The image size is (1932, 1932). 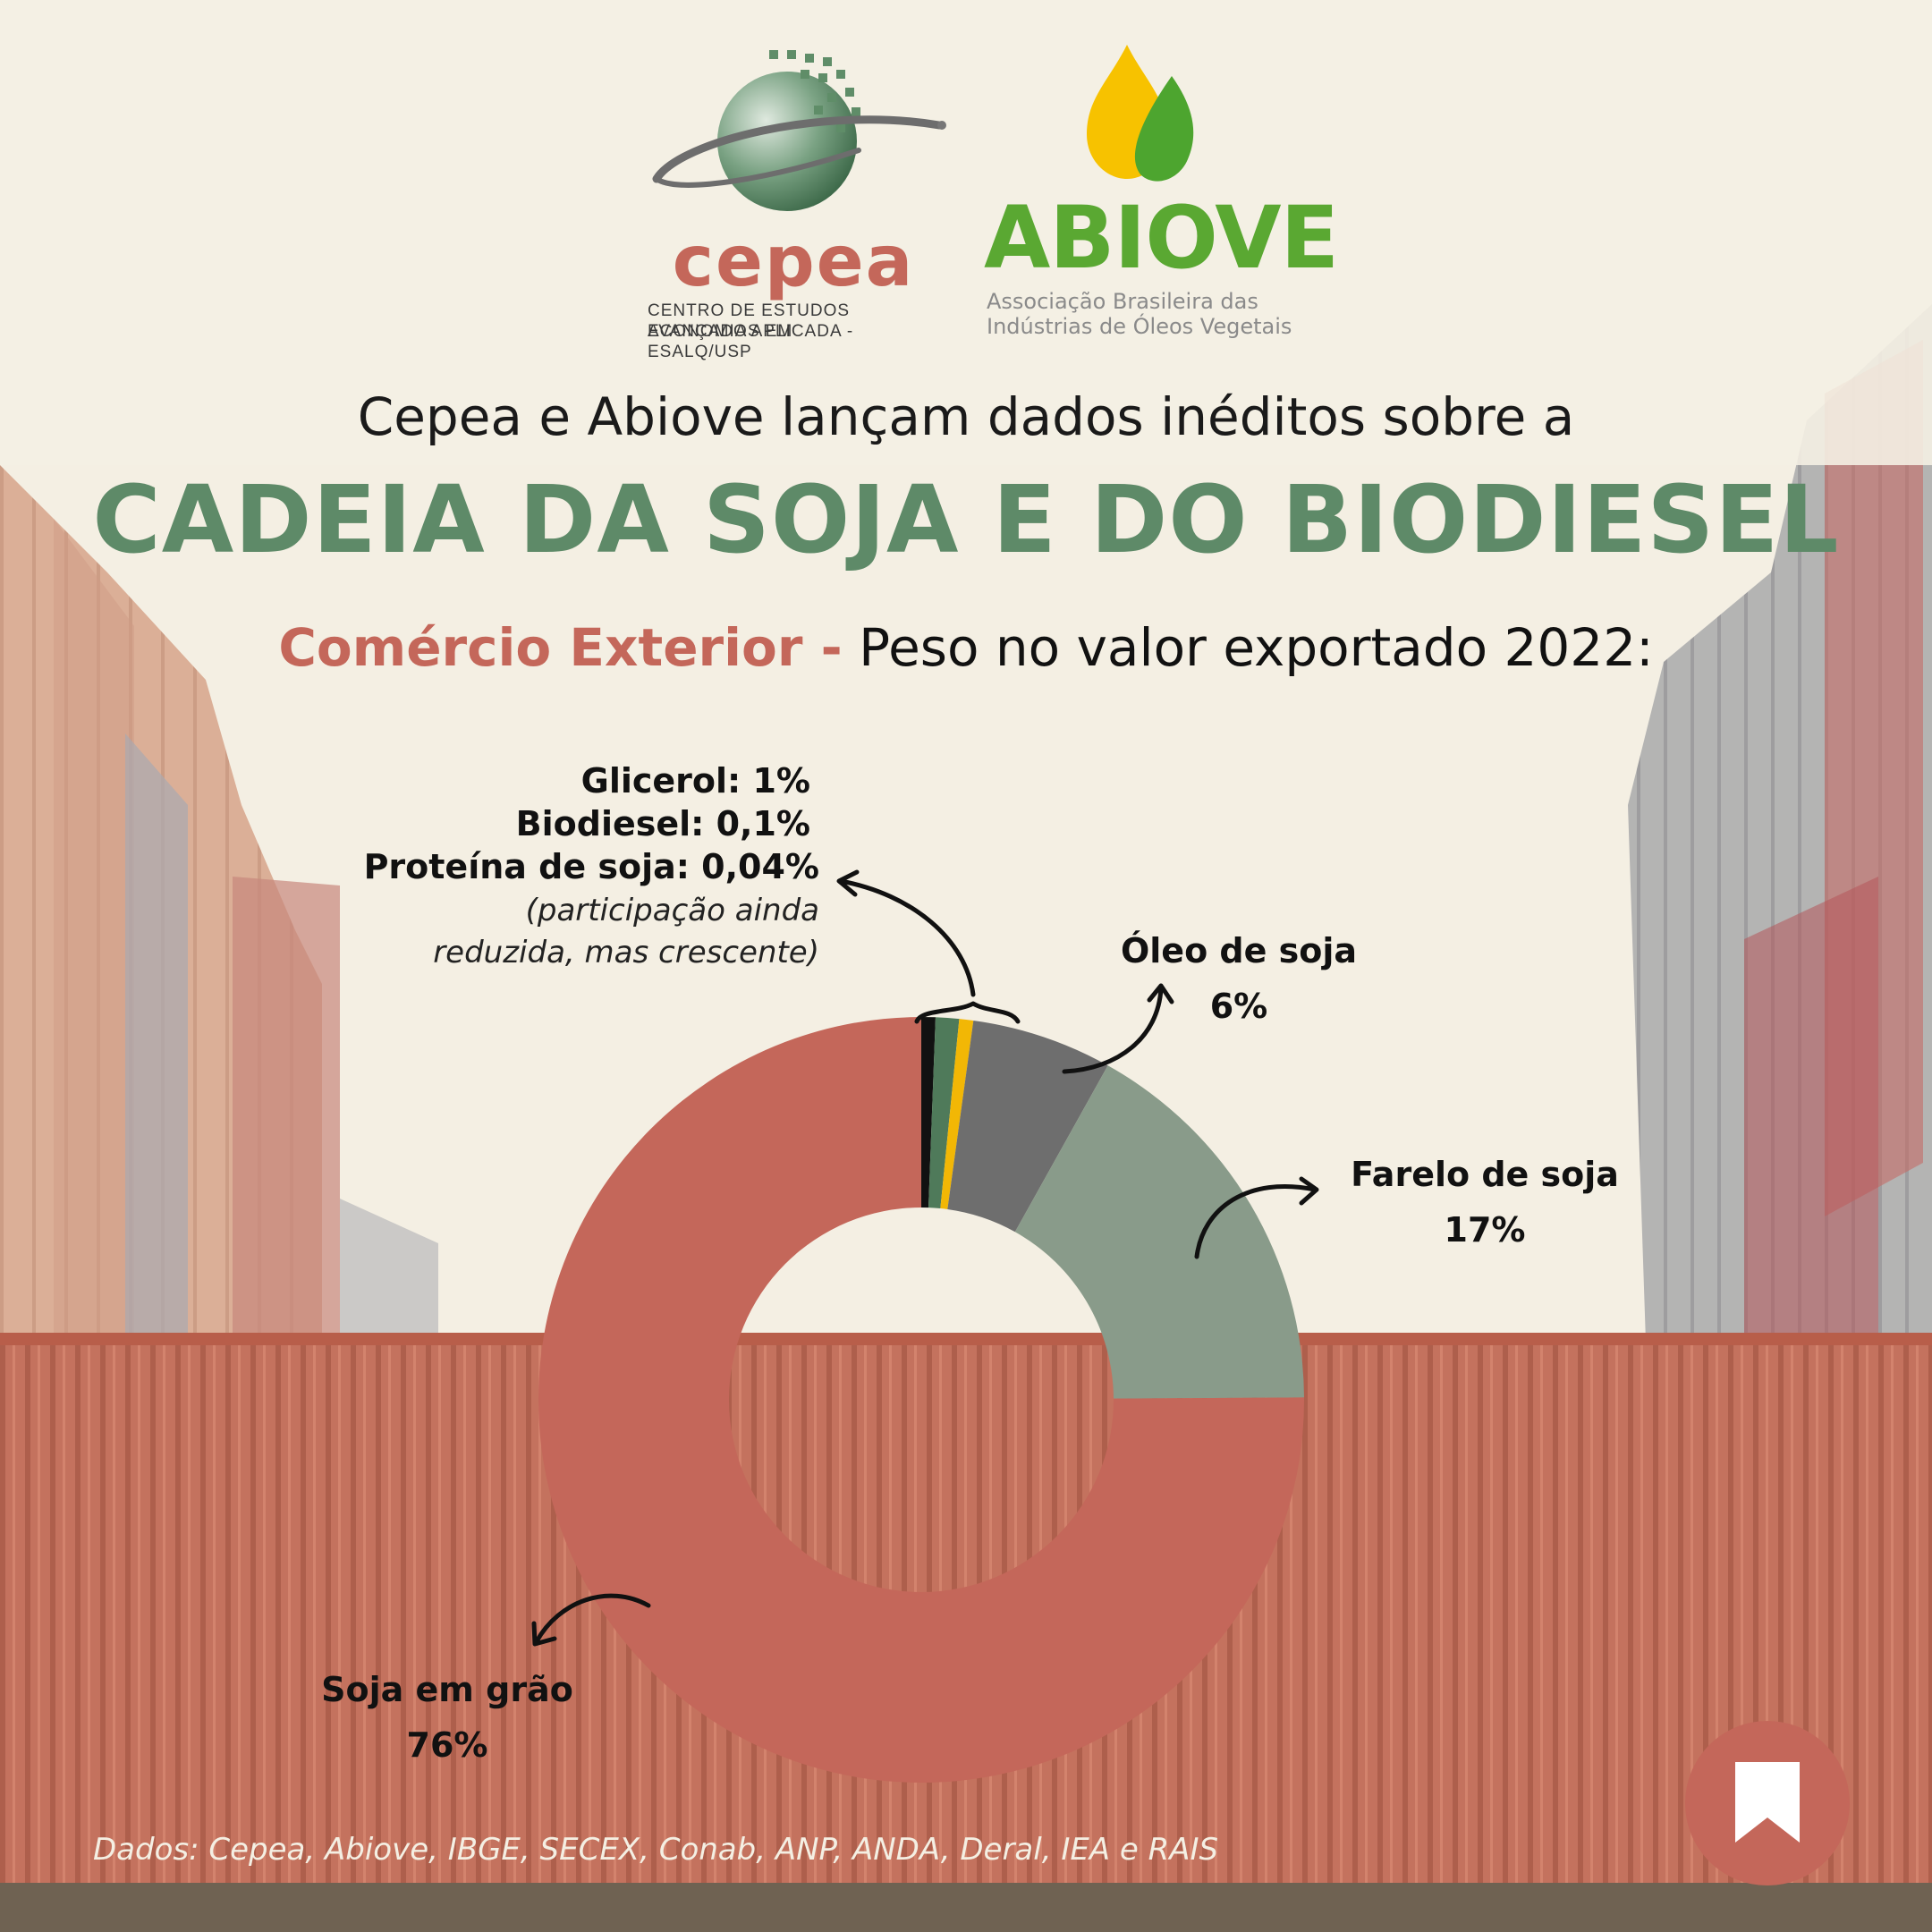 What do you see at coordinates (695, 781) in the screenshot?
I see `label-glicerol: Glicerol: 1%` at bounding box center [695, 781].